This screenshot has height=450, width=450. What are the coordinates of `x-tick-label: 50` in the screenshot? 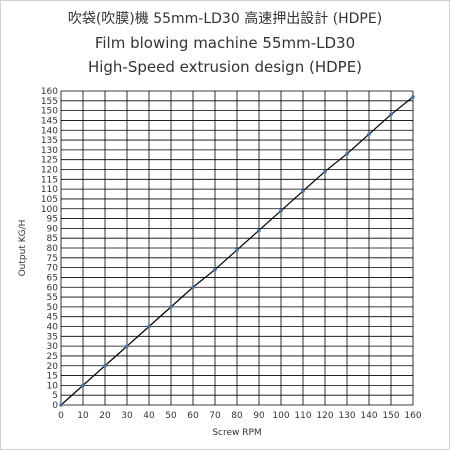 It's located at (171, 416).